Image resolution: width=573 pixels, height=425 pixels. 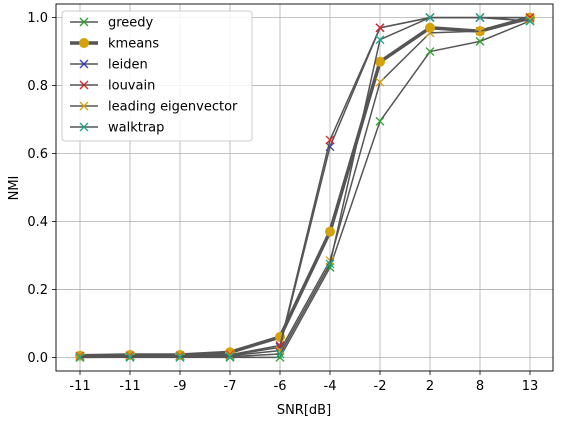 I want to click on x-tick-label: -2, so click(x=380, y=386).